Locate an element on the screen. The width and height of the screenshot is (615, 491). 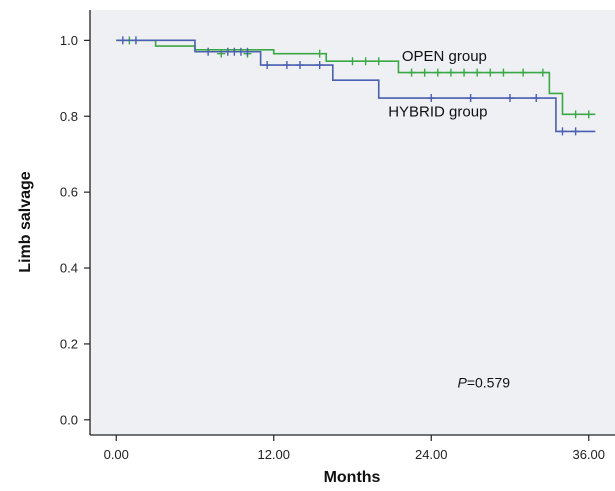
x-tick-label: 12.00 is located at coordinates (273, 454).